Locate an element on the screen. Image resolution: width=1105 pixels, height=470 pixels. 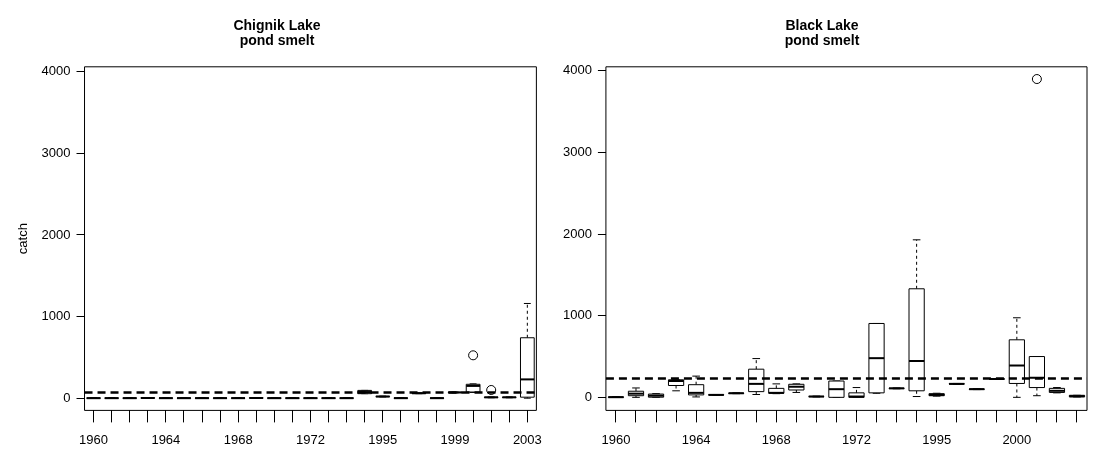
chart-title: Black Lake pond smelt is located at coordinates (822, 32).